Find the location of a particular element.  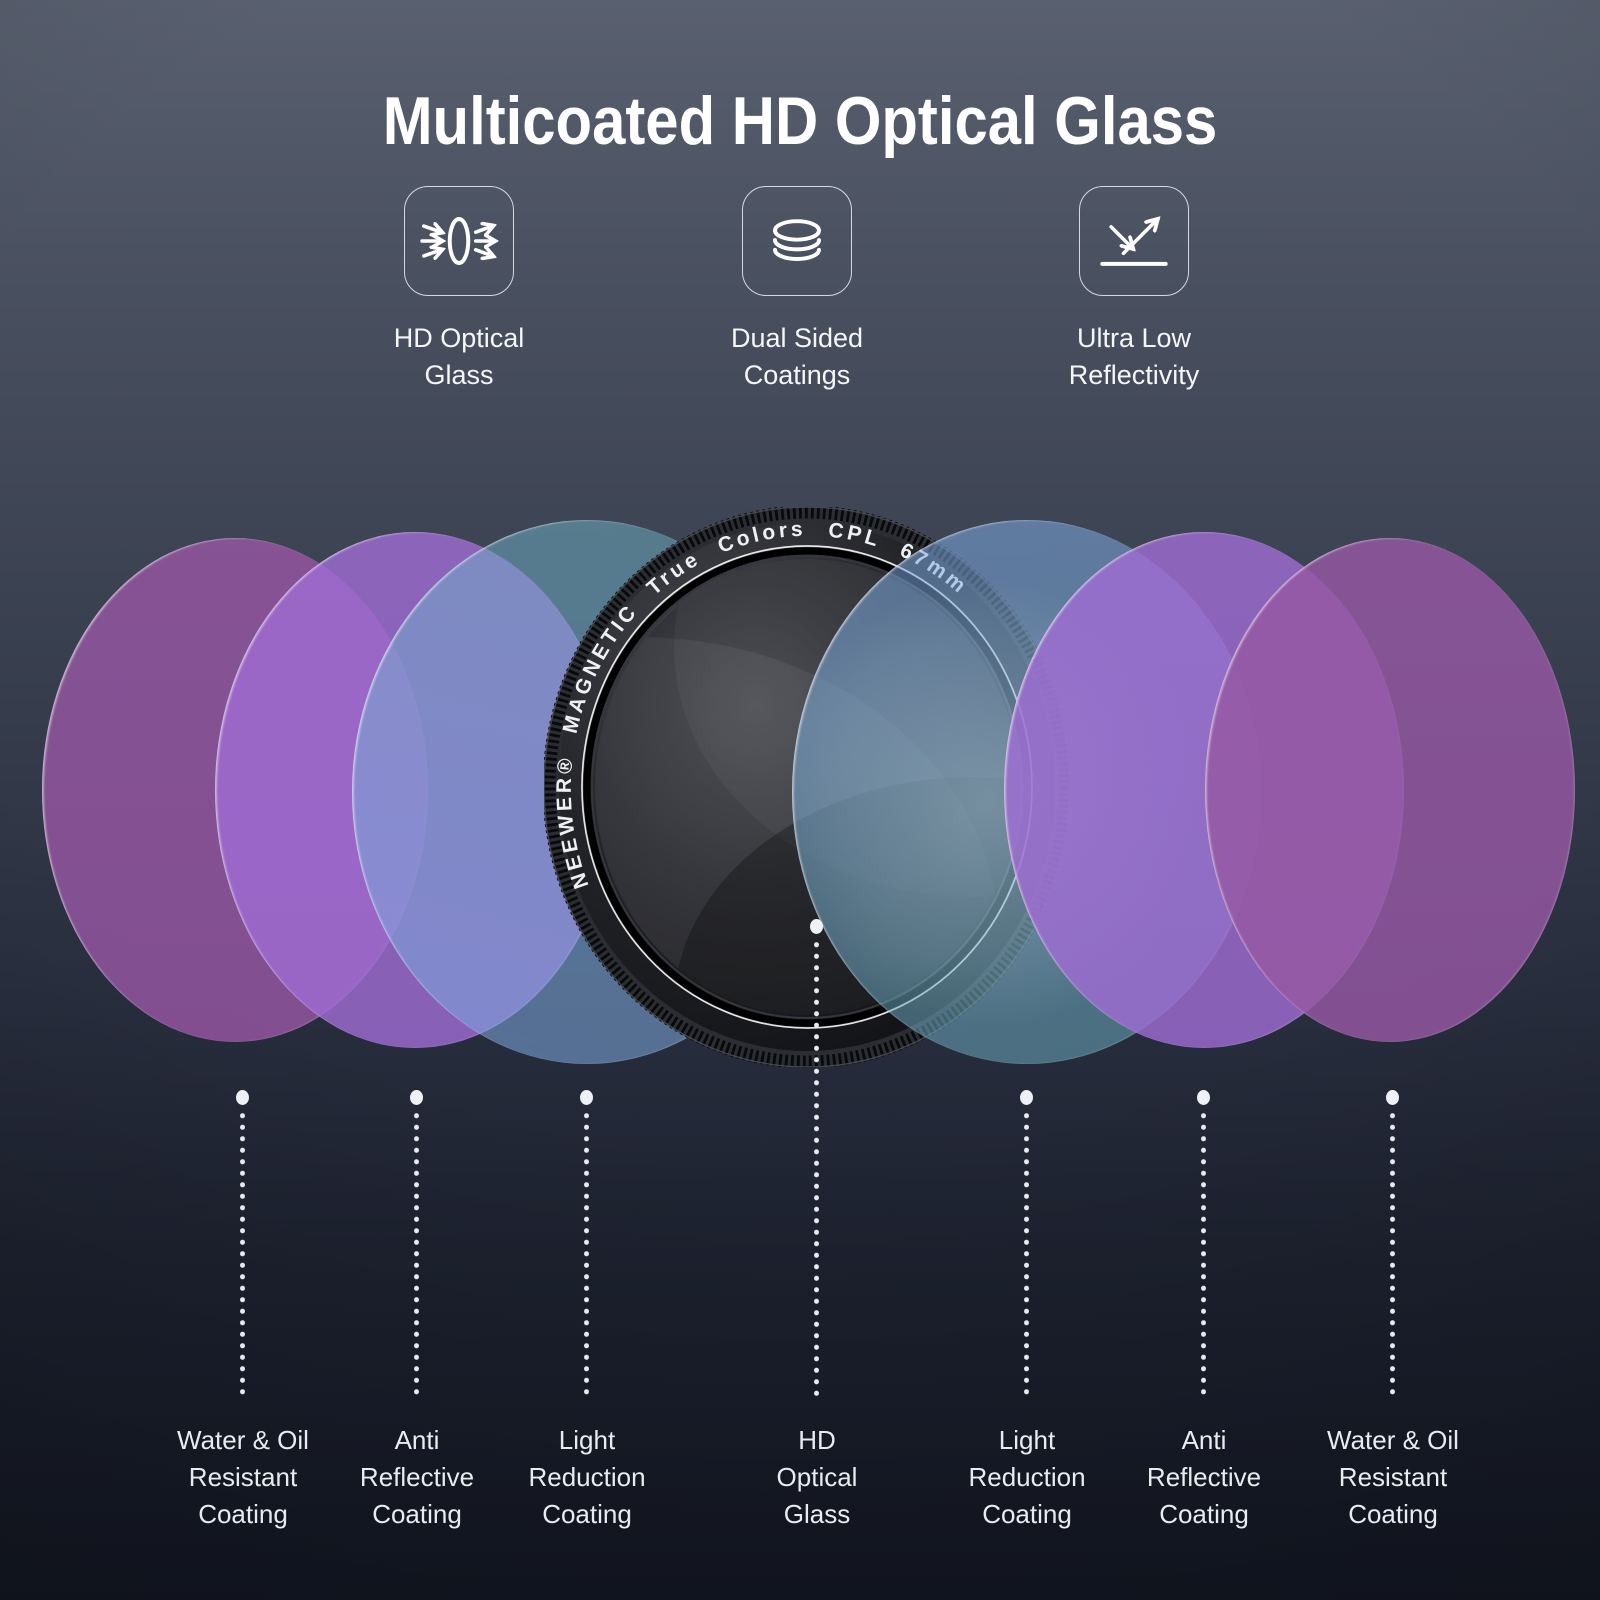

callout-hd-optical-glass is located at coordinates (816, 1158).